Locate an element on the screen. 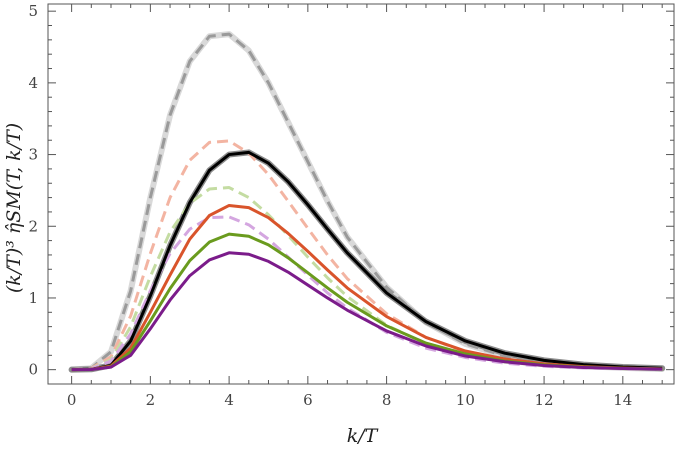 The height and width of the screenshot is (457, 675). x-tick-label: 14 is located at coordinates (622, 400).